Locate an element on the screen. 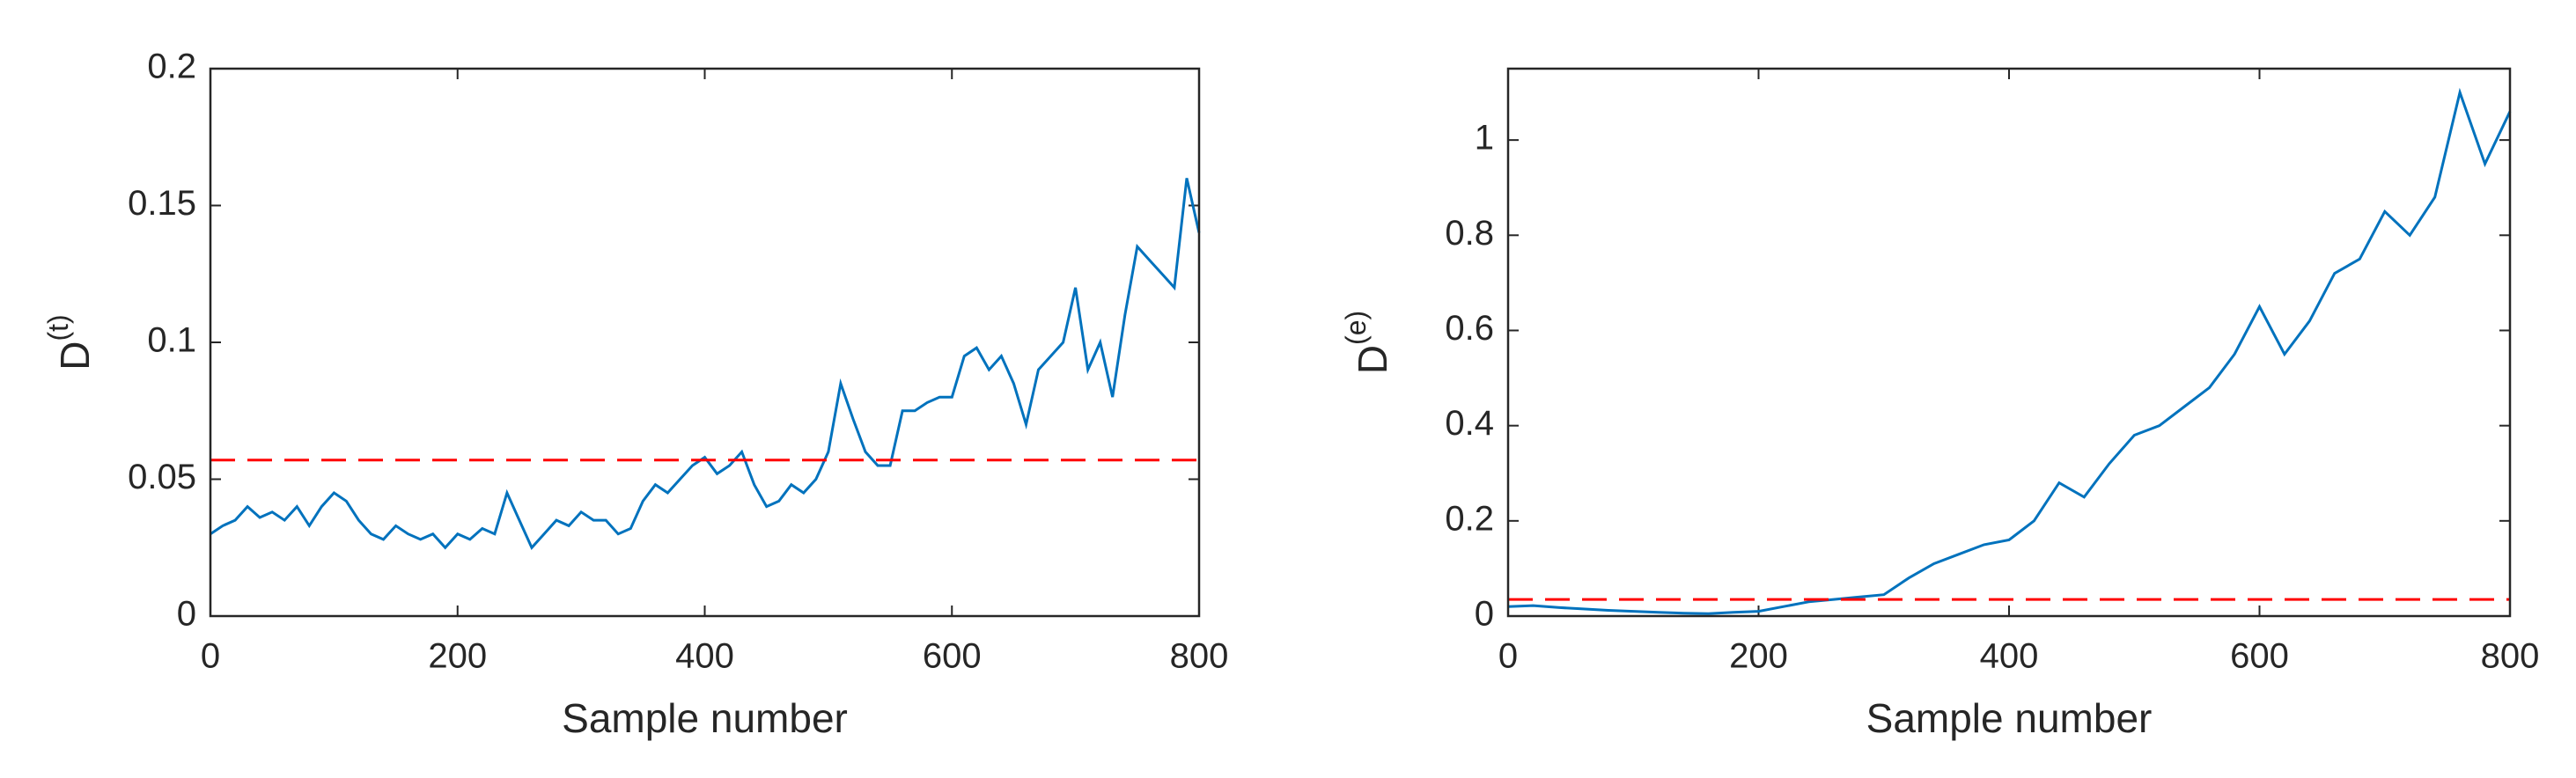  y-axis-label-sup: (e) is located at coordinates (1356, 328).